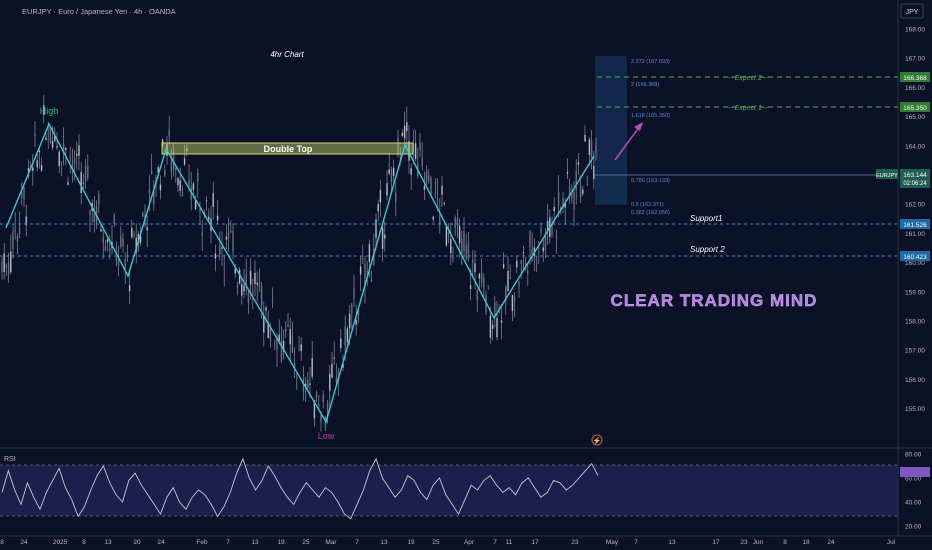 Image resolution: width=932 pixels, height=550 pixels. I want to click on time-tick-label: Jun, so click(758, 542).